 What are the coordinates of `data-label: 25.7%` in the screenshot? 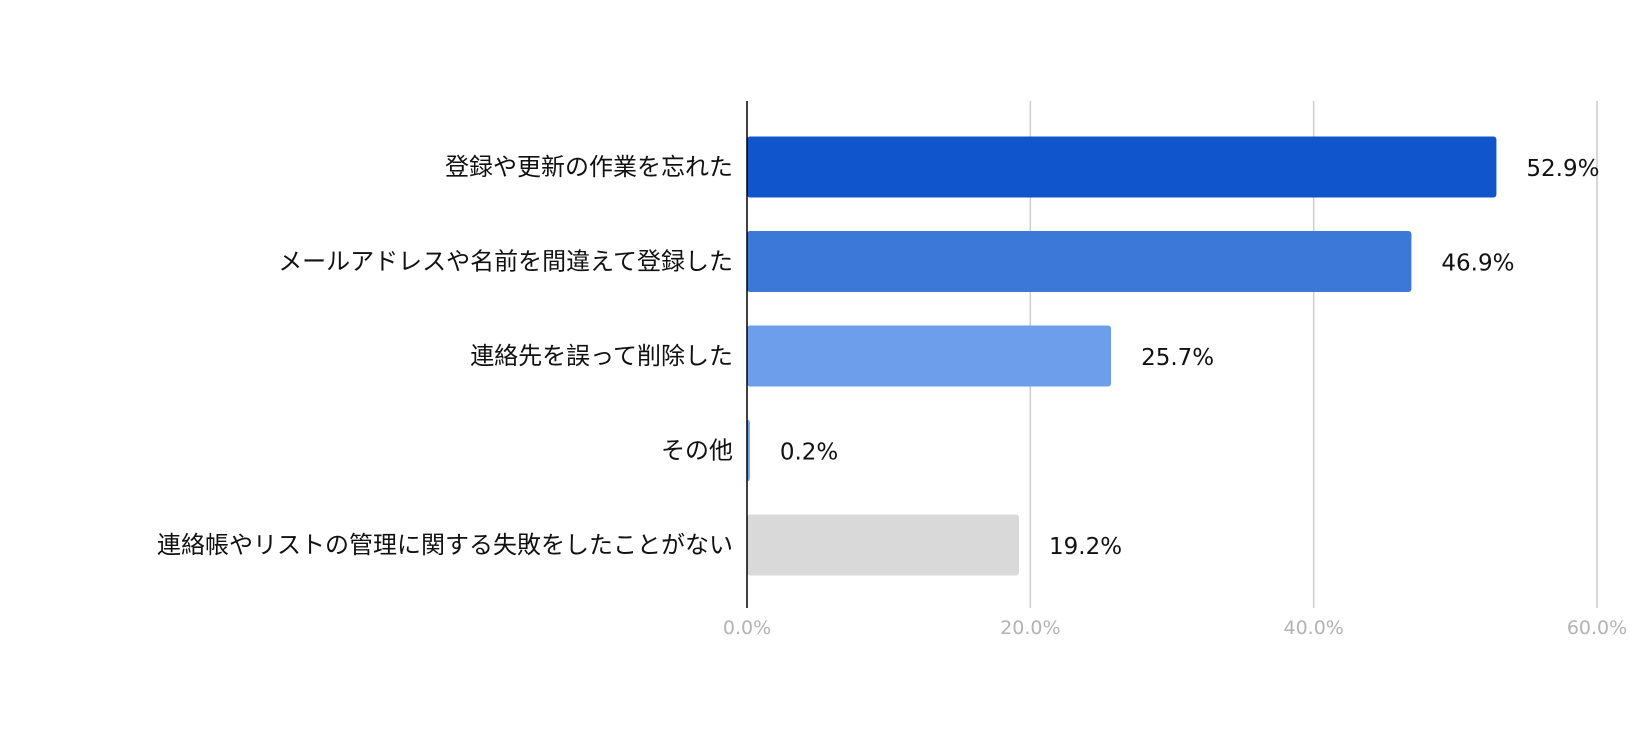 It's located at (1177, 358).